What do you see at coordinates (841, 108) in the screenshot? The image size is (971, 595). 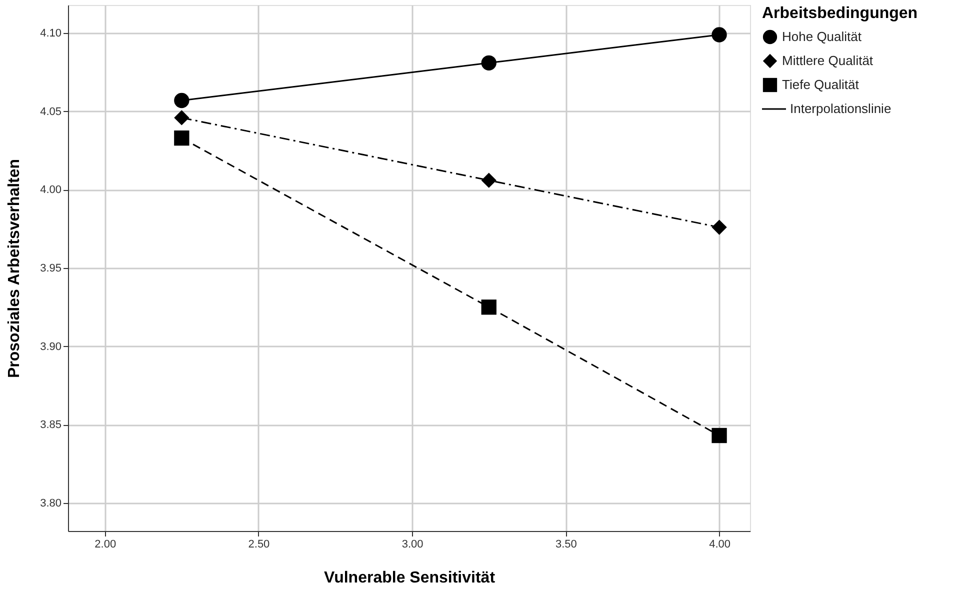 I see `text: Interpolationslinie` at bounding box center [841, 108].